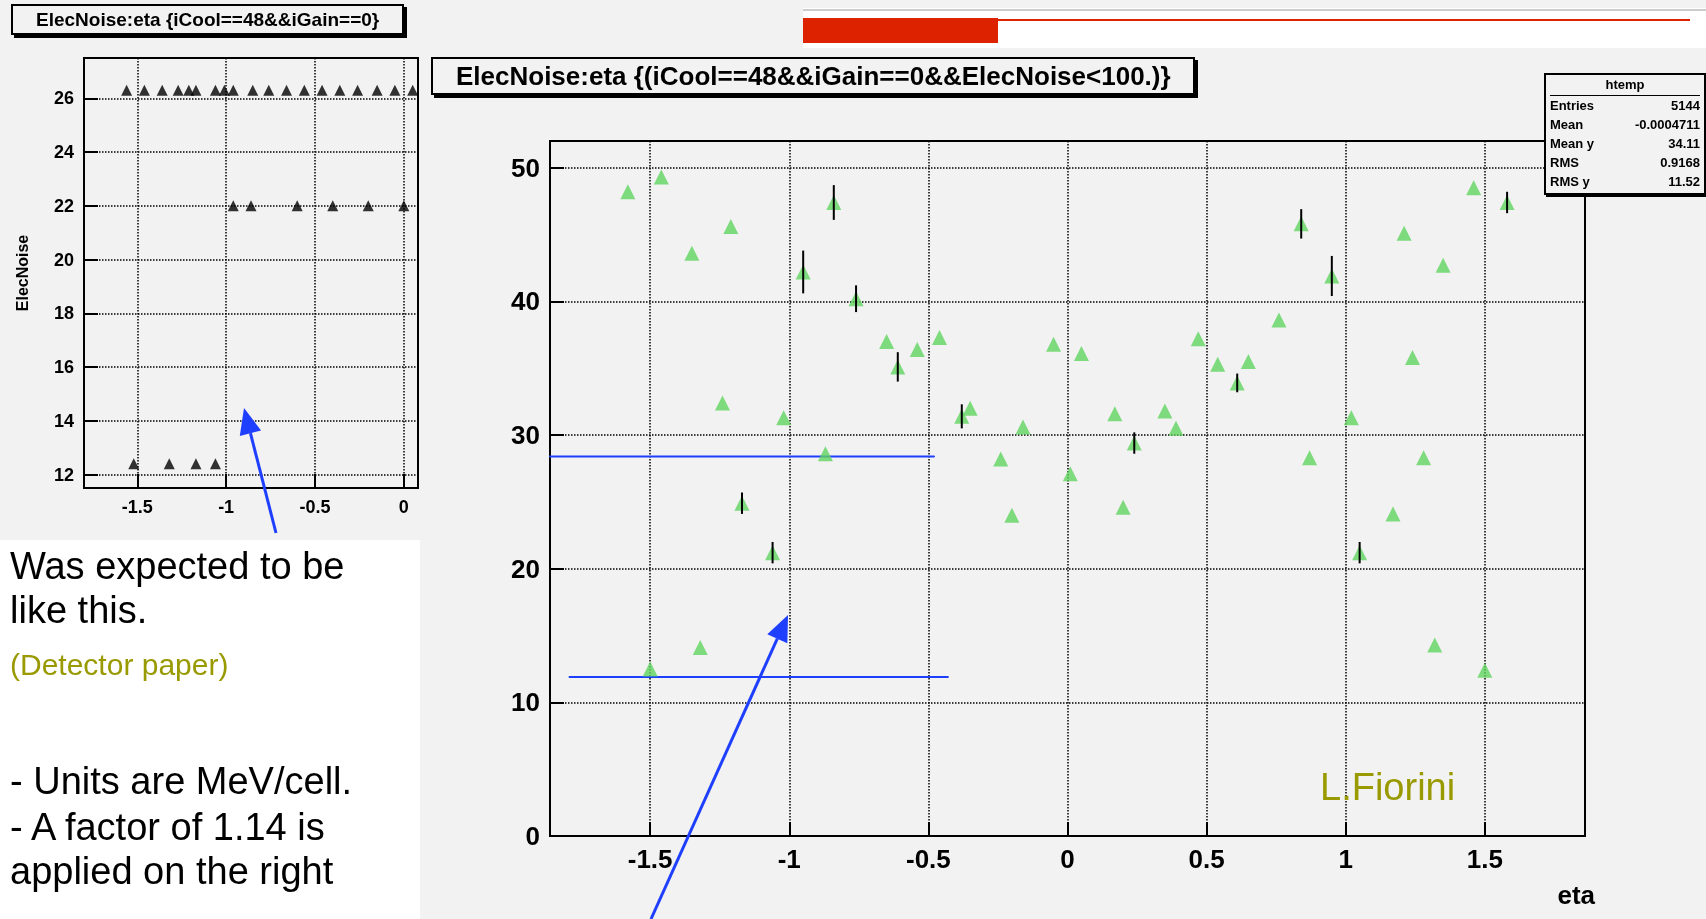 The height and width of the screenshot is (919, 1706). I want to click on y-tick-label: 24, so click(63, 152).